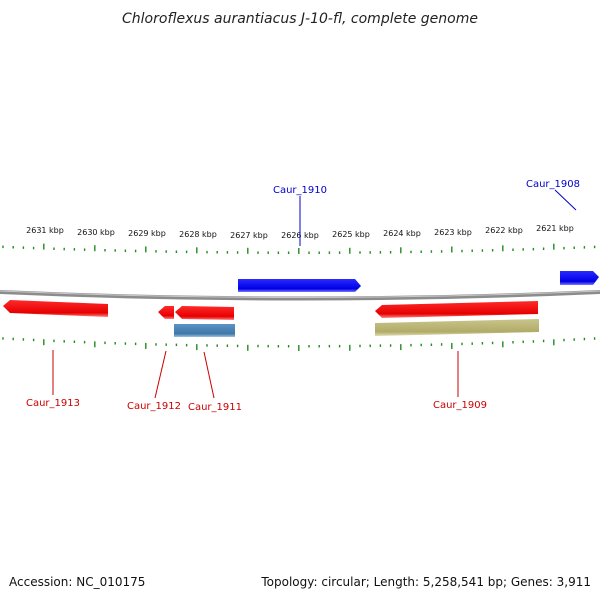  I want to click on scale-label: 2631 kbp, so click(45, 230).